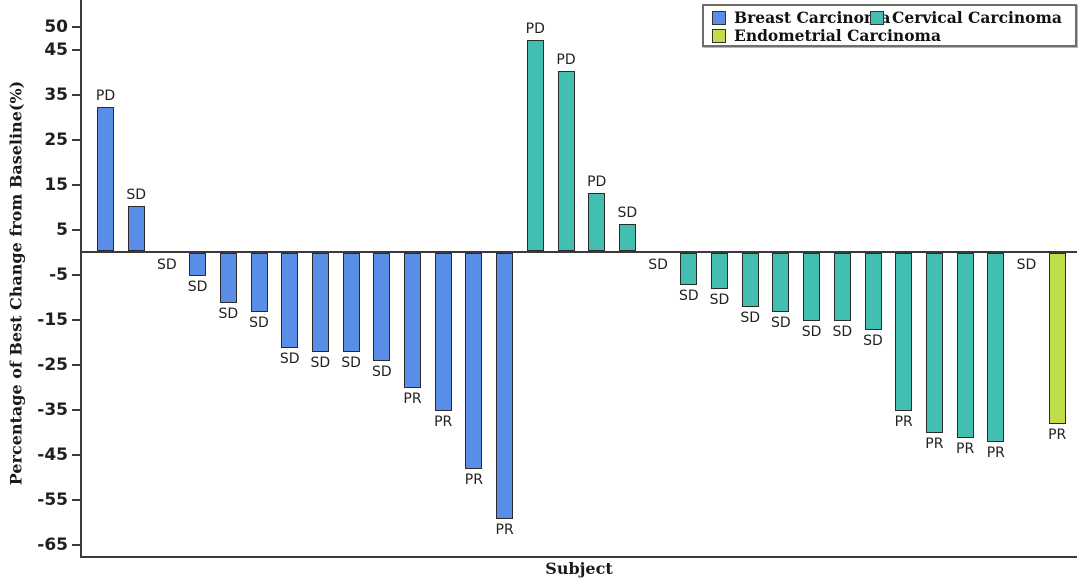 Image resolution: width=1080 pixels, height=584 pixels. I want to click on y-tick-label: -25, so click(52, 364).